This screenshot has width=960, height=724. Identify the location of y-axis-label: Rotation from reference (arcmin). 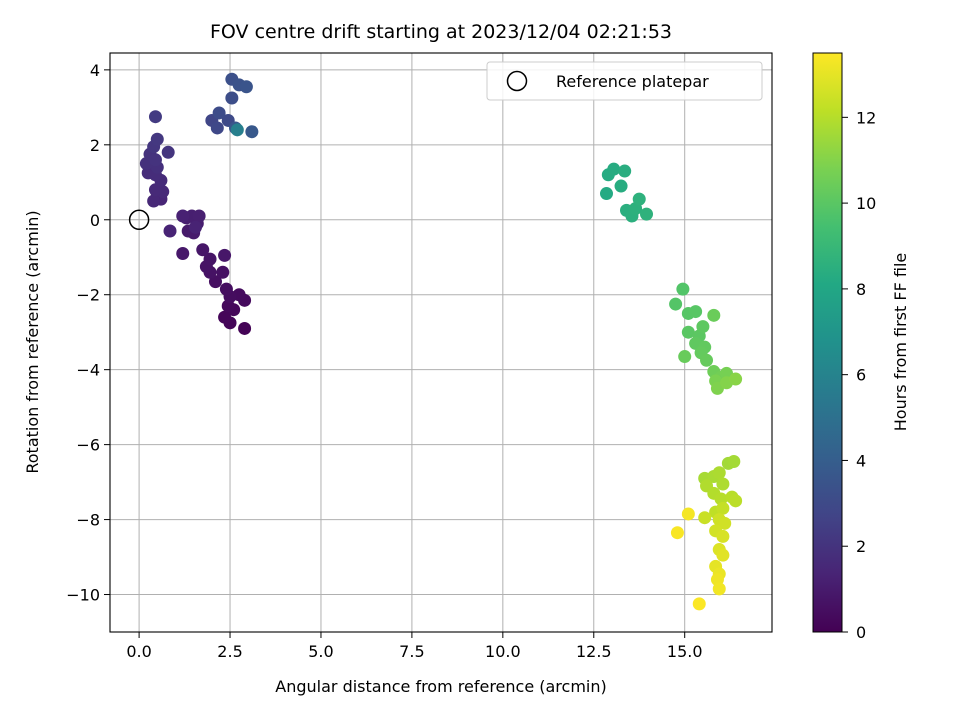
(32, 341).